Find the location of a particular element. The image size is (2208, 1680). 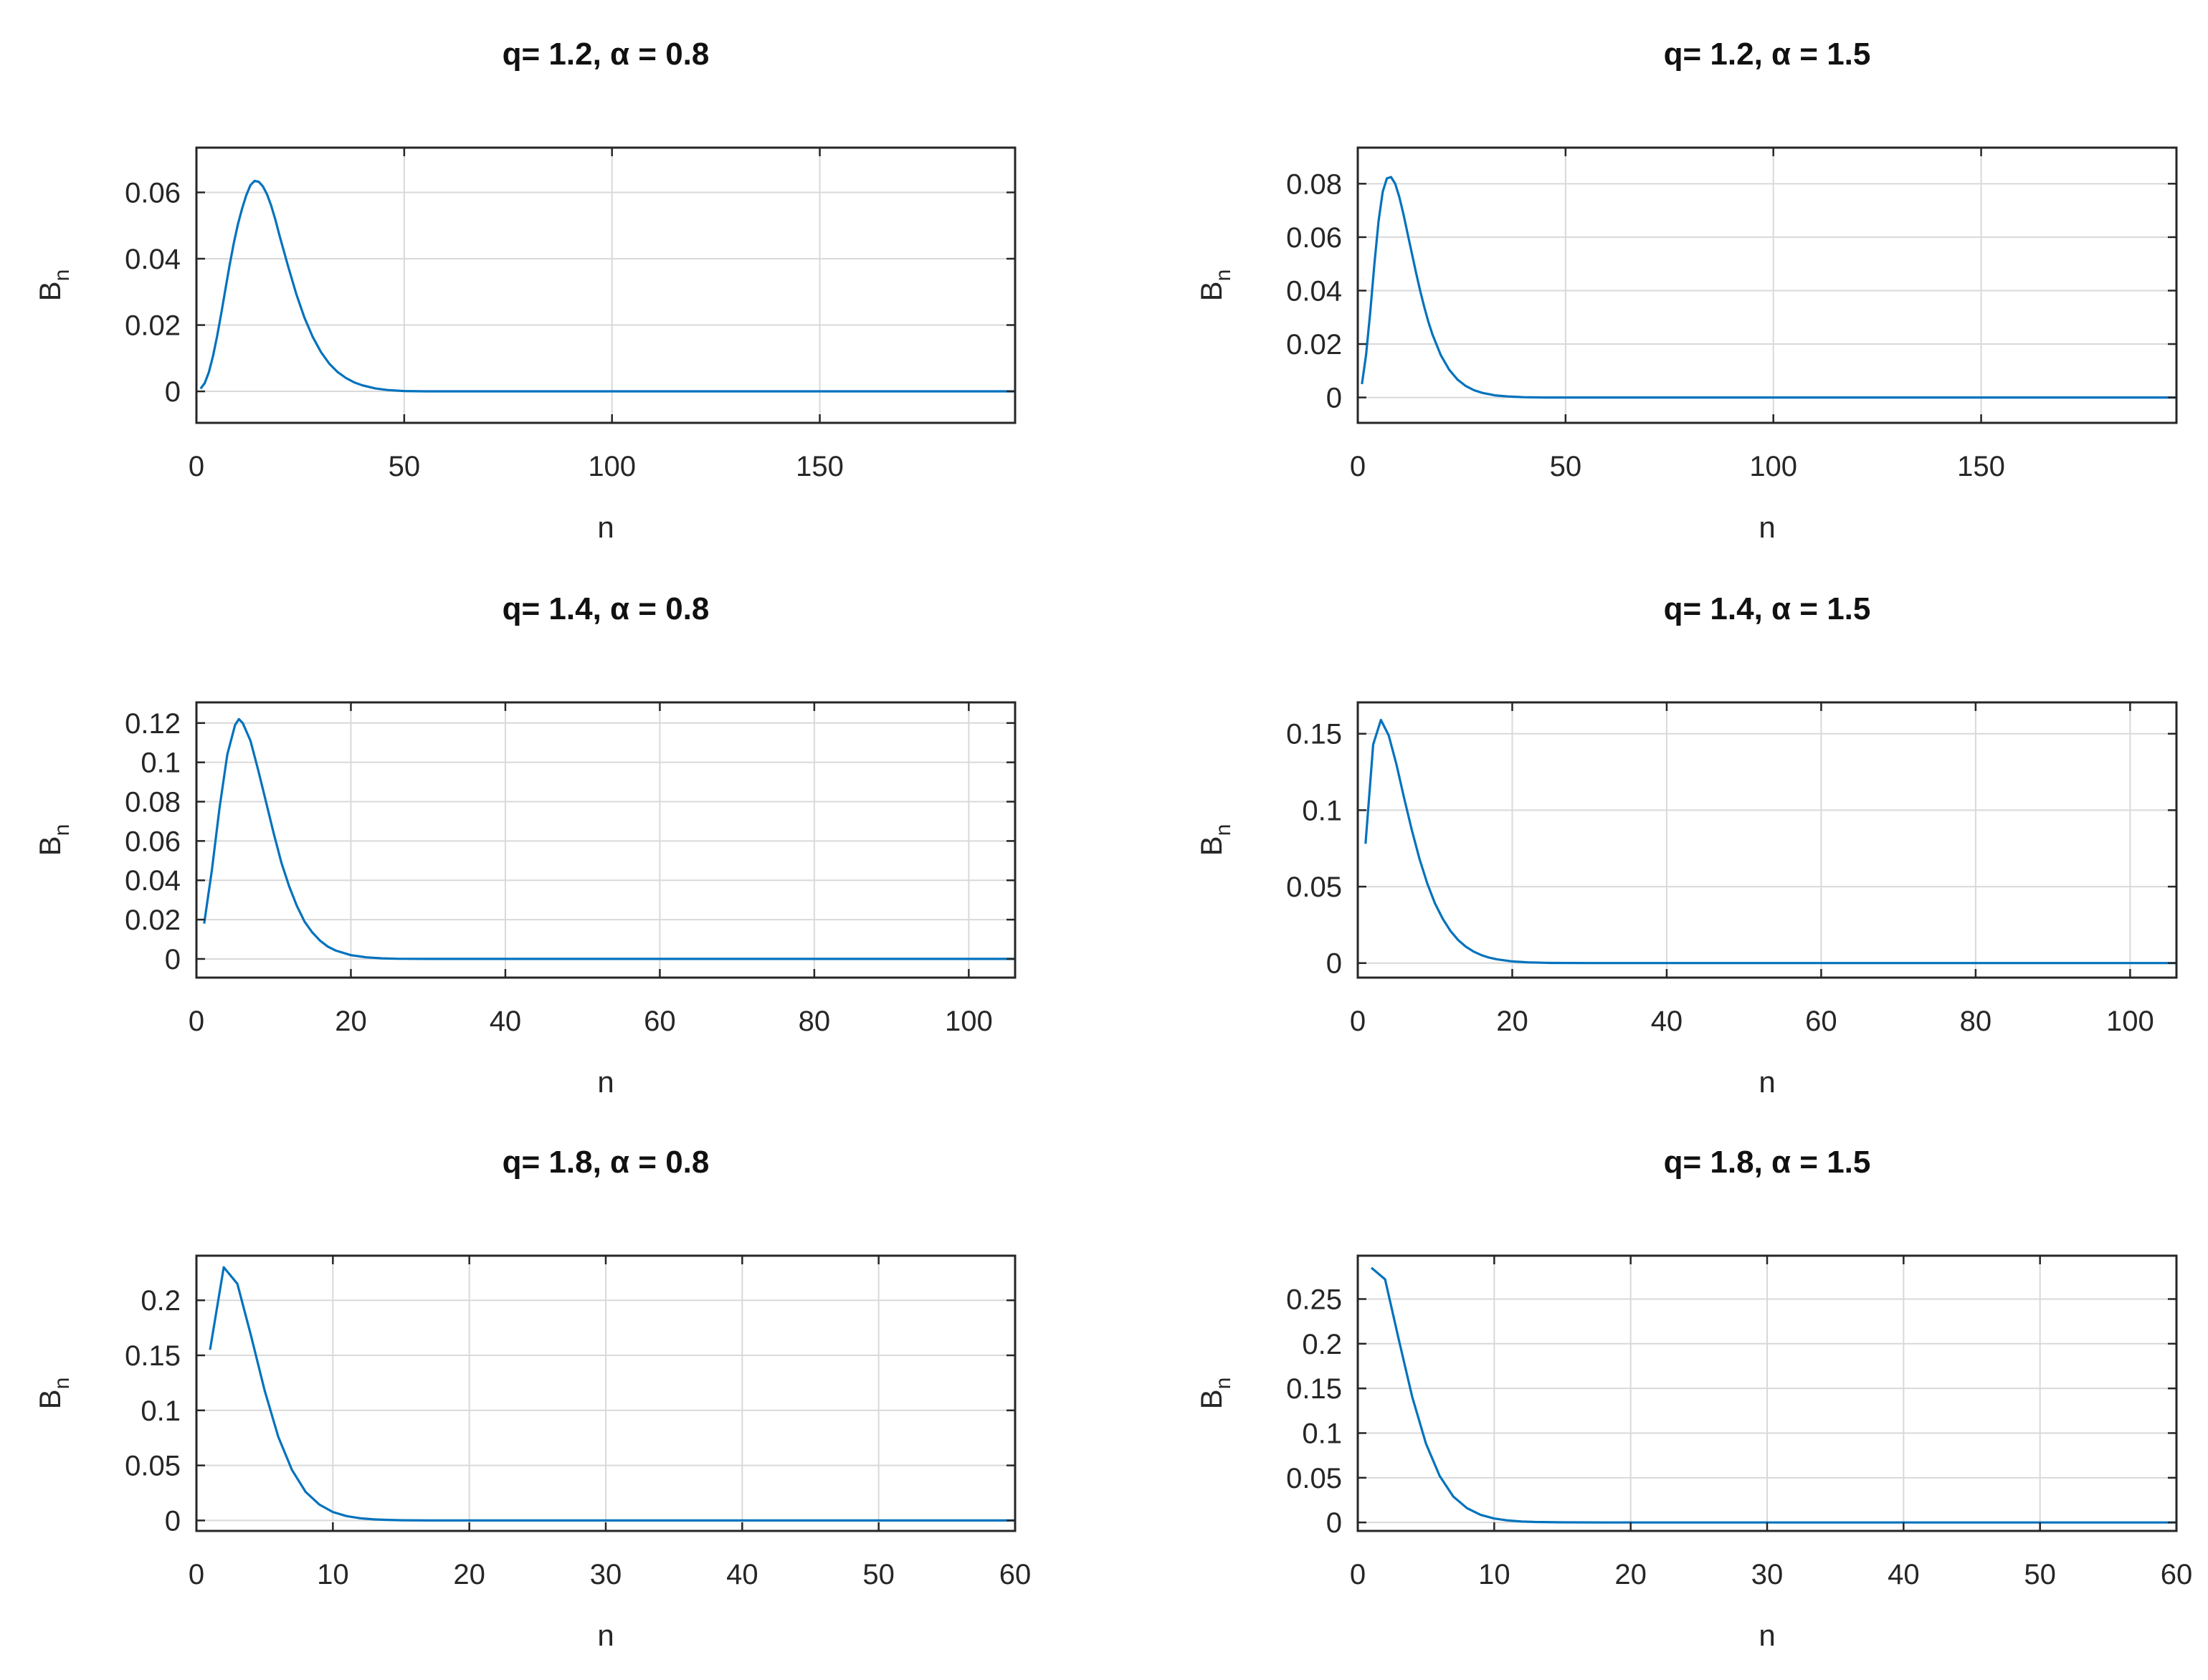

chart-title: q= 1.2, α = 1.5 is located at coordinates (1767, 54).